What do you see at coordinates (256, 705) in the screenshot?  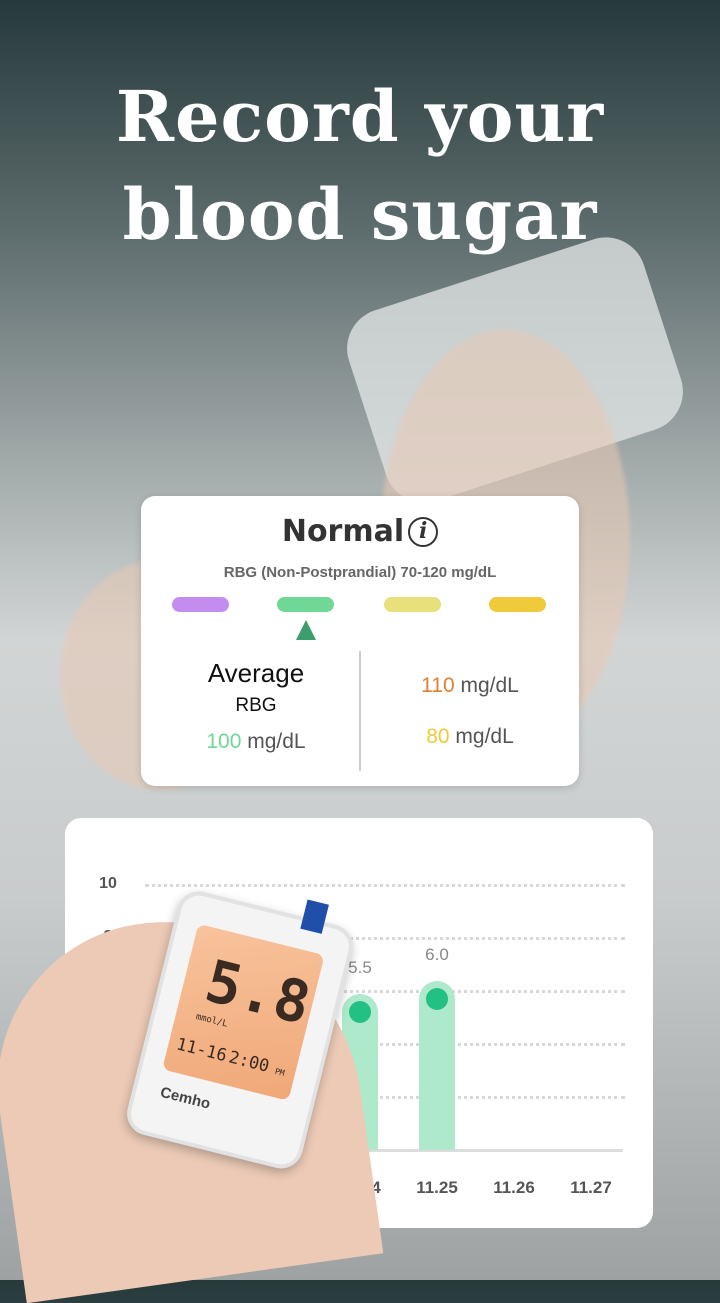 I see `average-subtitle: RBG` at bounding box center [256, 705].